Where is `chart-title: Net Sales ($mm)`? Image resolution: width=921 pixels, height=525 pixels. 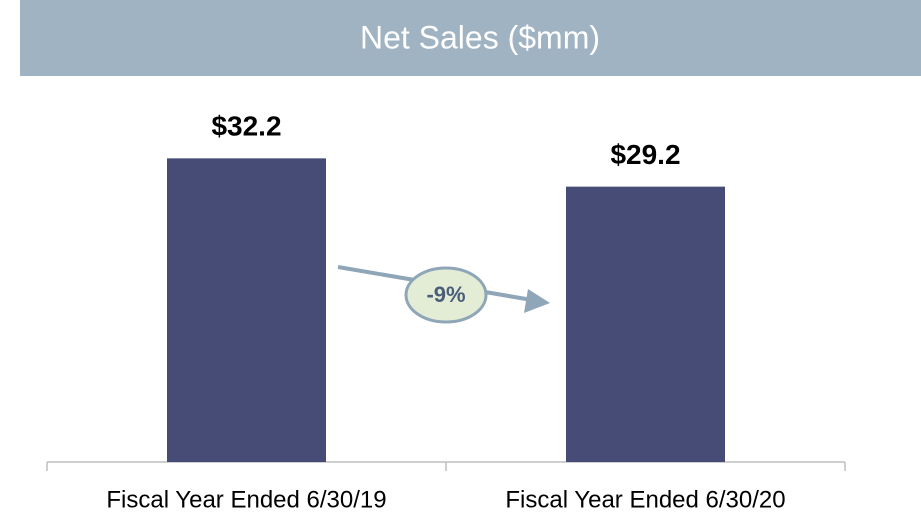
chart-title: Net Sales ($mm) is located at coordinates (480, 37).